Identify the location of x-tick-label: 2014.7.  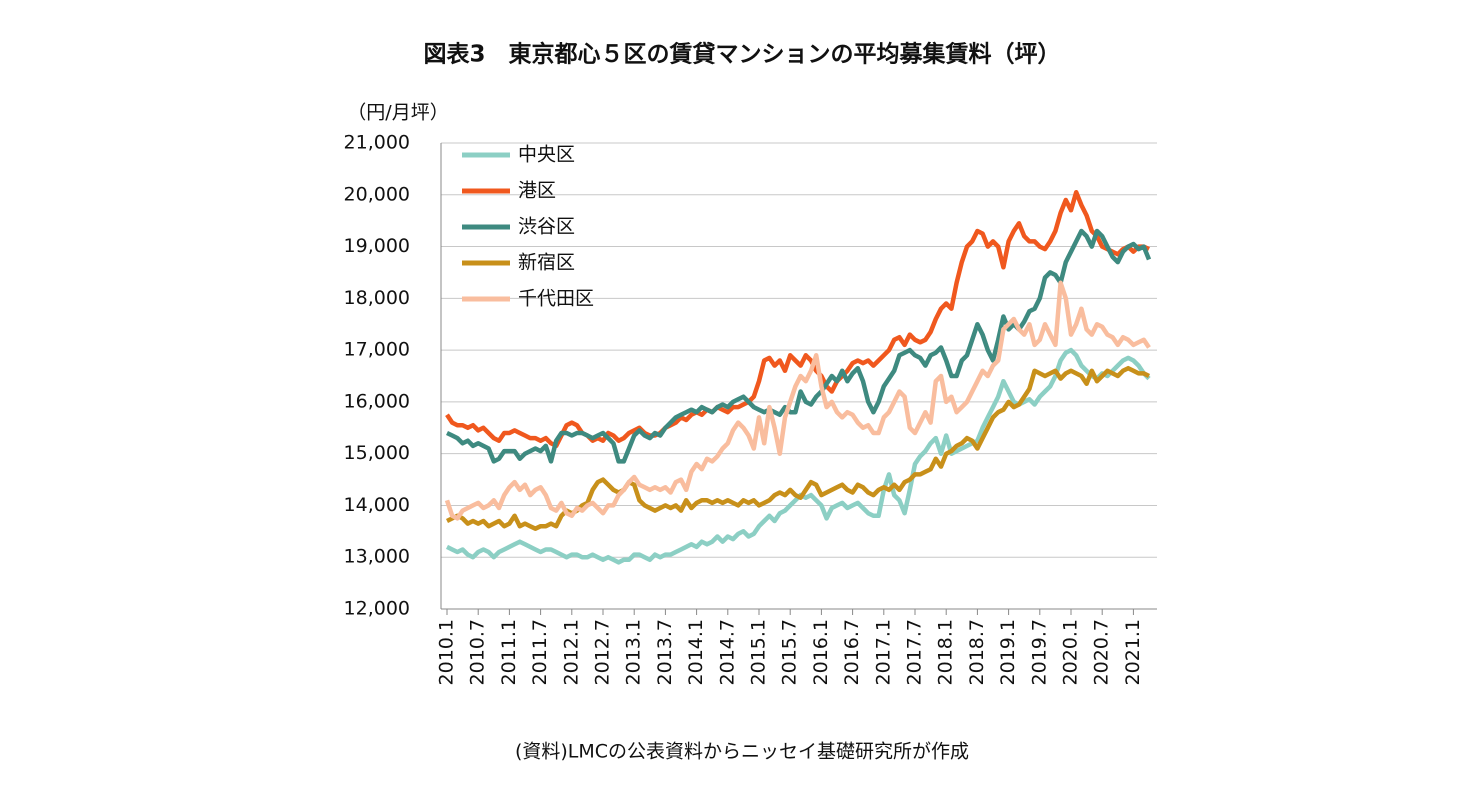
(727, 652).